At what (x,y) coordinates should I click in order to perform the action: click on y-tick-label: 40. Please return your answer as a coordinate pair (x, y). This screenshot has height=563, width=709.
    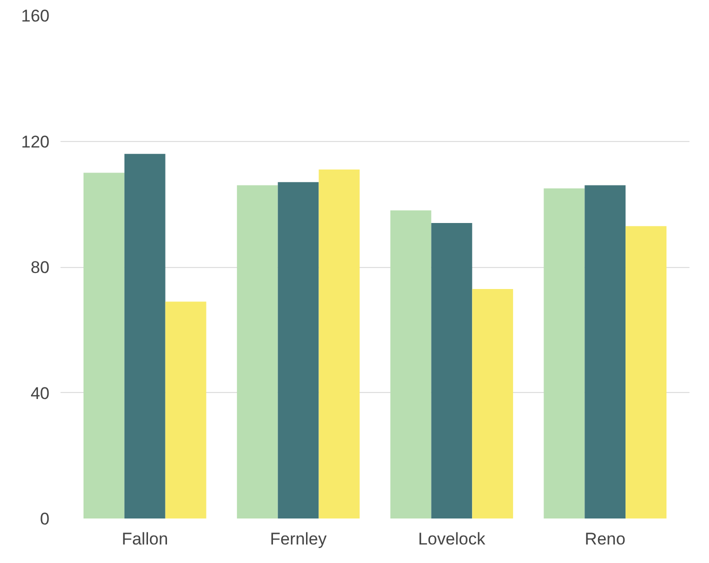
    Looking at the image, I should click on (40, 393).